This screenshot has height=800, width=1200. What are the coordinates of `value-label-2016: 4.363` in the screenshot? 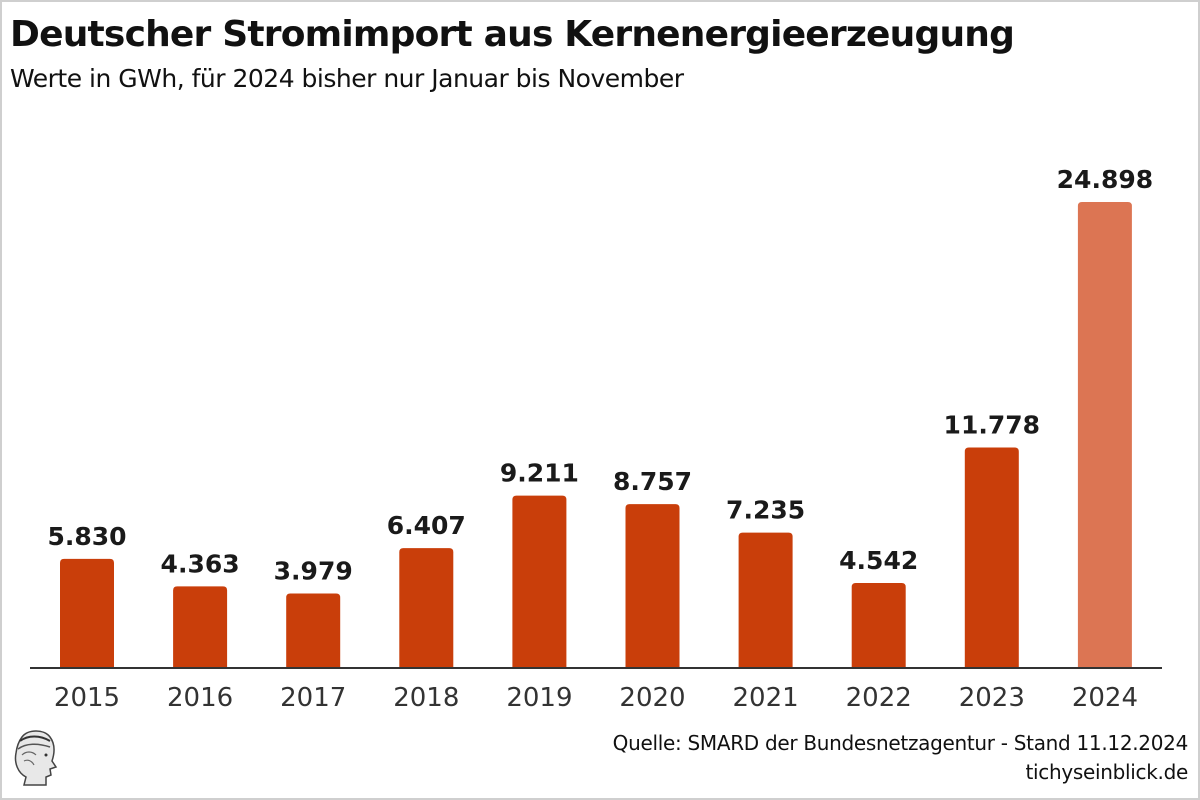 It's located at (200, 563).